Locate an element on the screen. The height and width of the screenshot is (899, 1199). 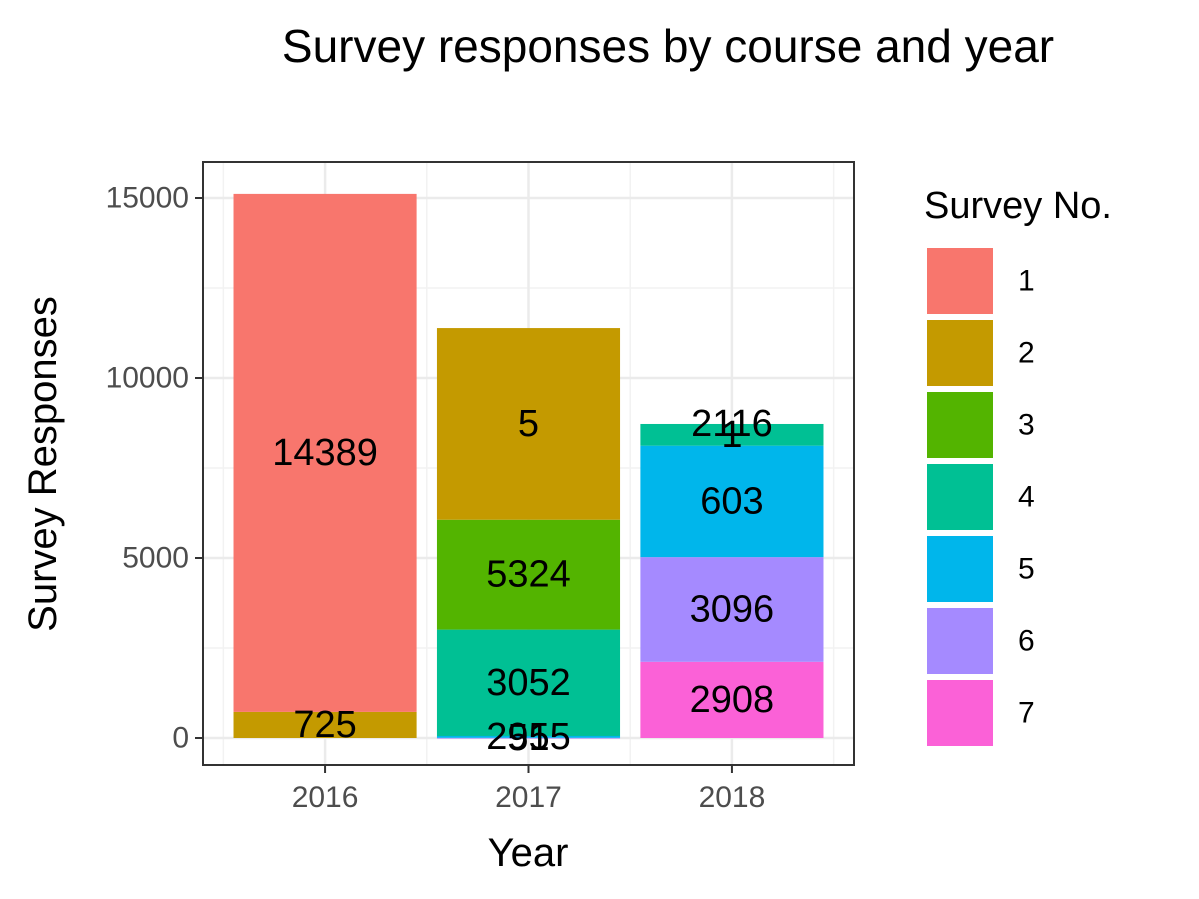
legend-label: 1 is located at coordinates (1026, 281).